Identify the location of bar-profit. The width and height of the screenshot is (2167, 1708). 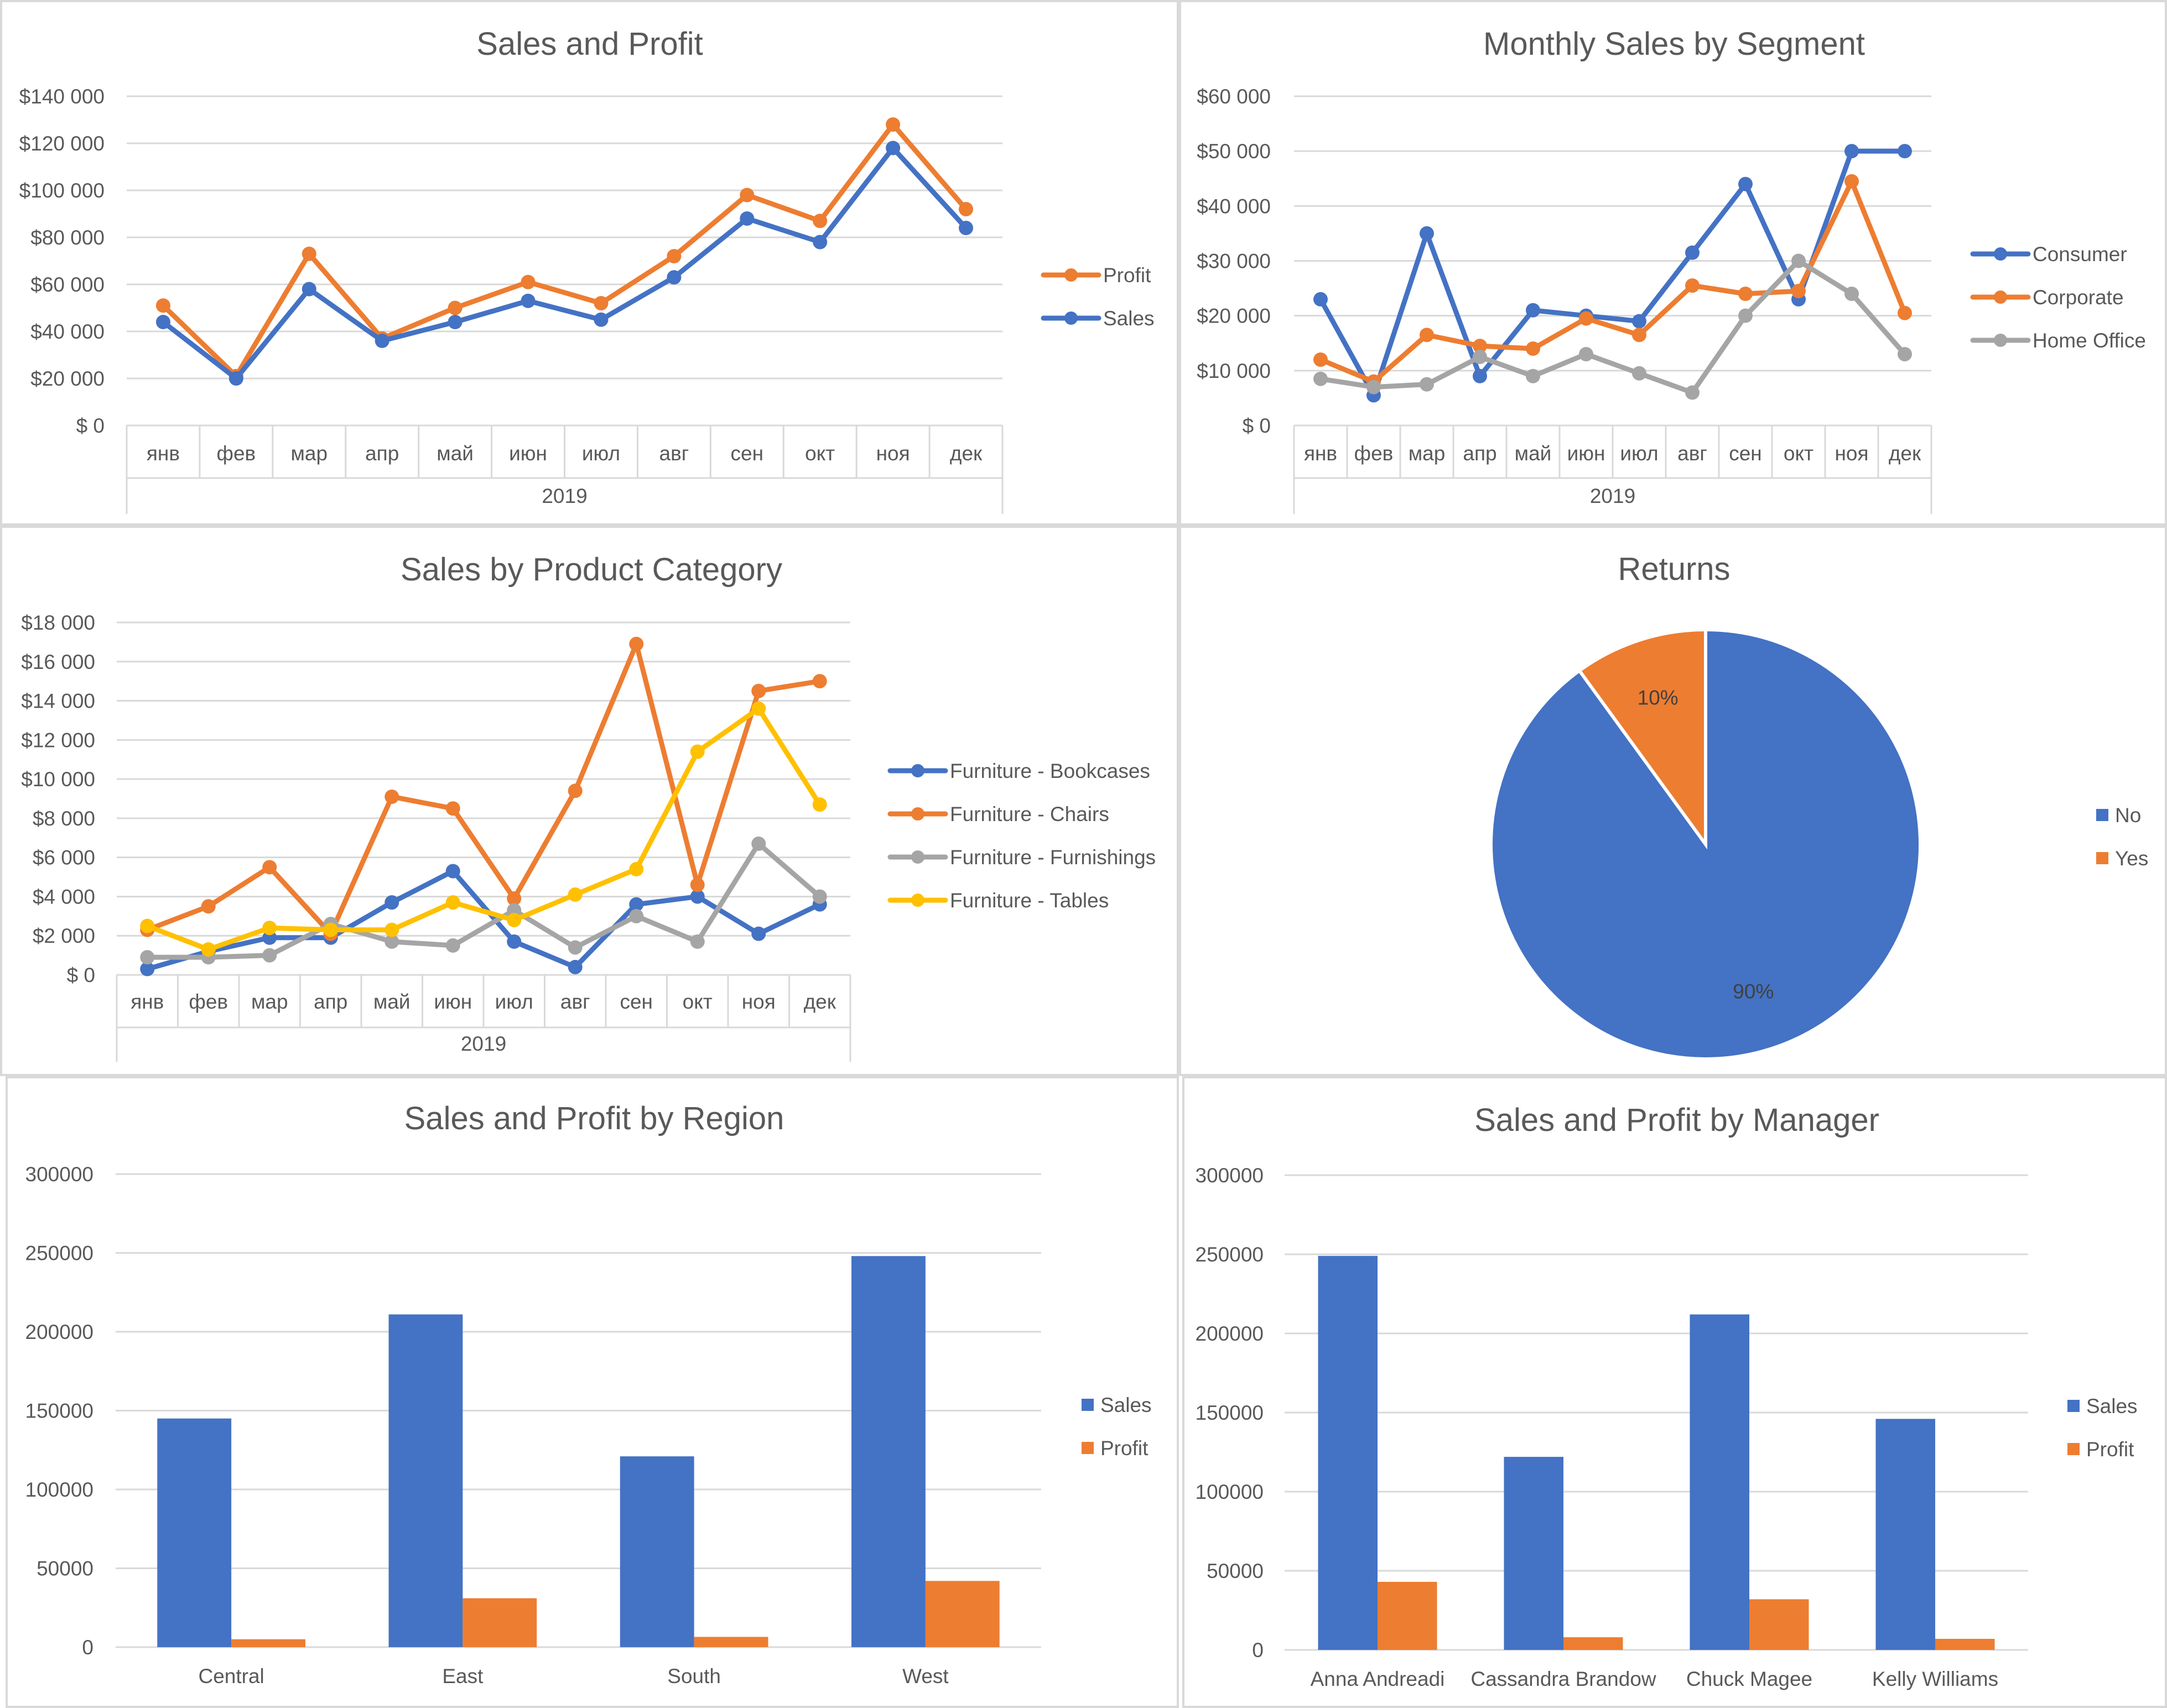
(1407, 1616).